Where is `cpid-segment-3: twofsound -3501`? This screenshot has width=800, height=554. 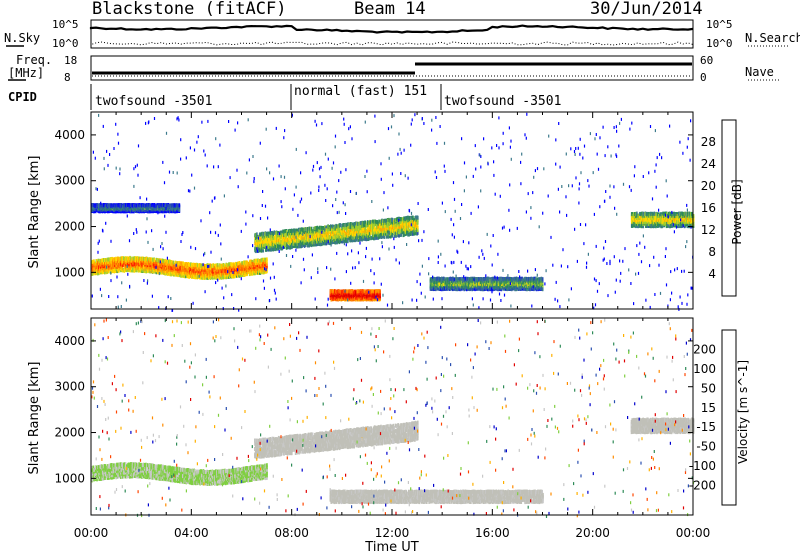 cpid-segment-3: twofsound -3501 is located at coordinates (503, 101).